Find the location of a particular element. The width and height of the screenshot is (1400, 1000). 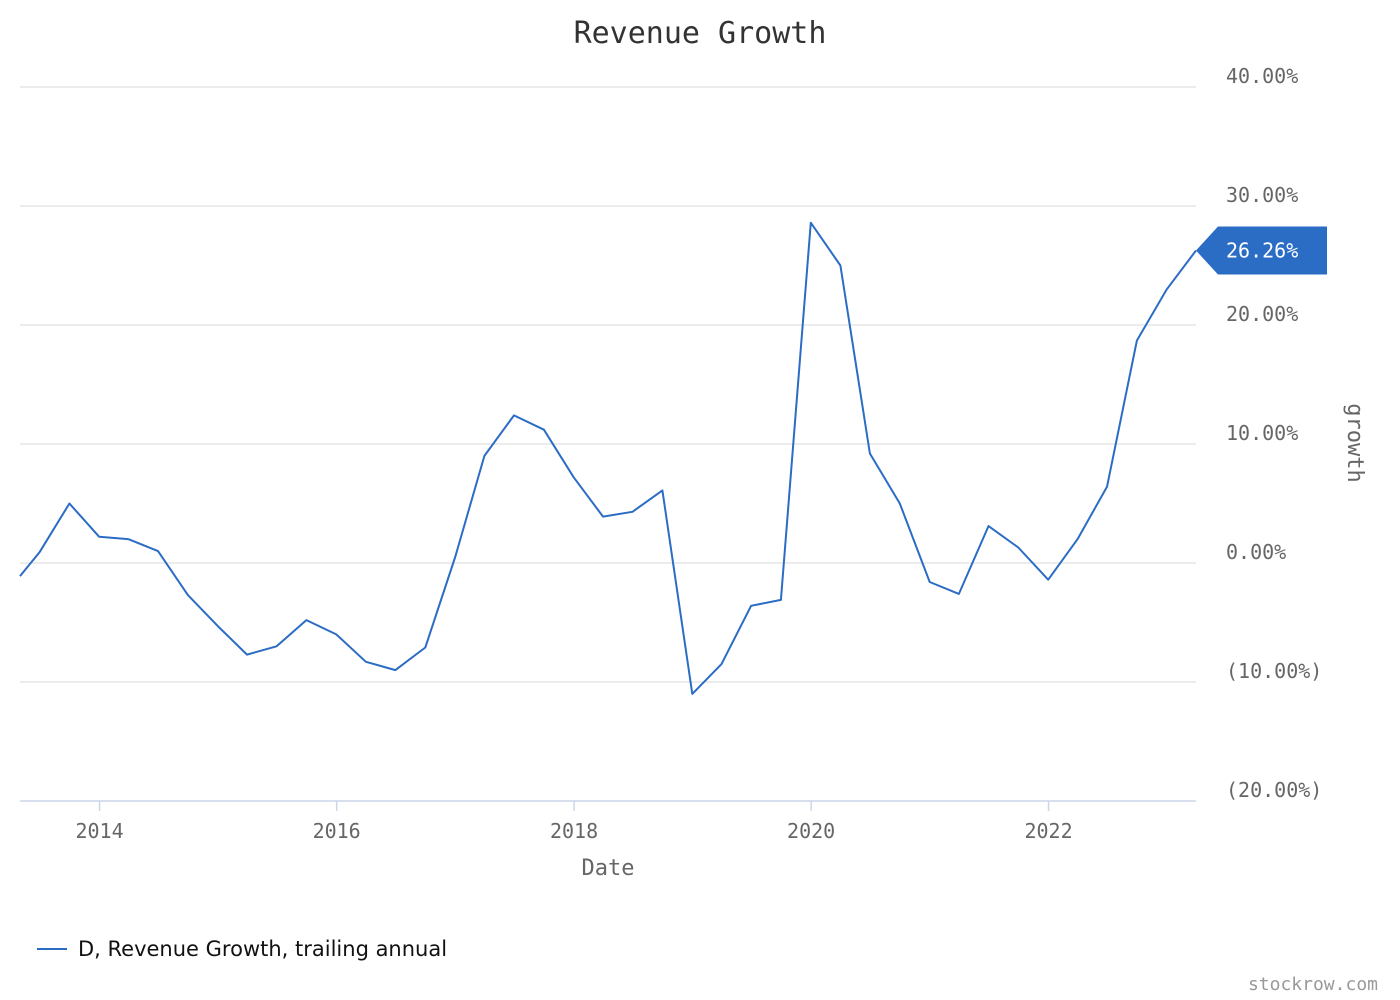

last-value-badge: 26.26% is located at coordinates (1261, 250).